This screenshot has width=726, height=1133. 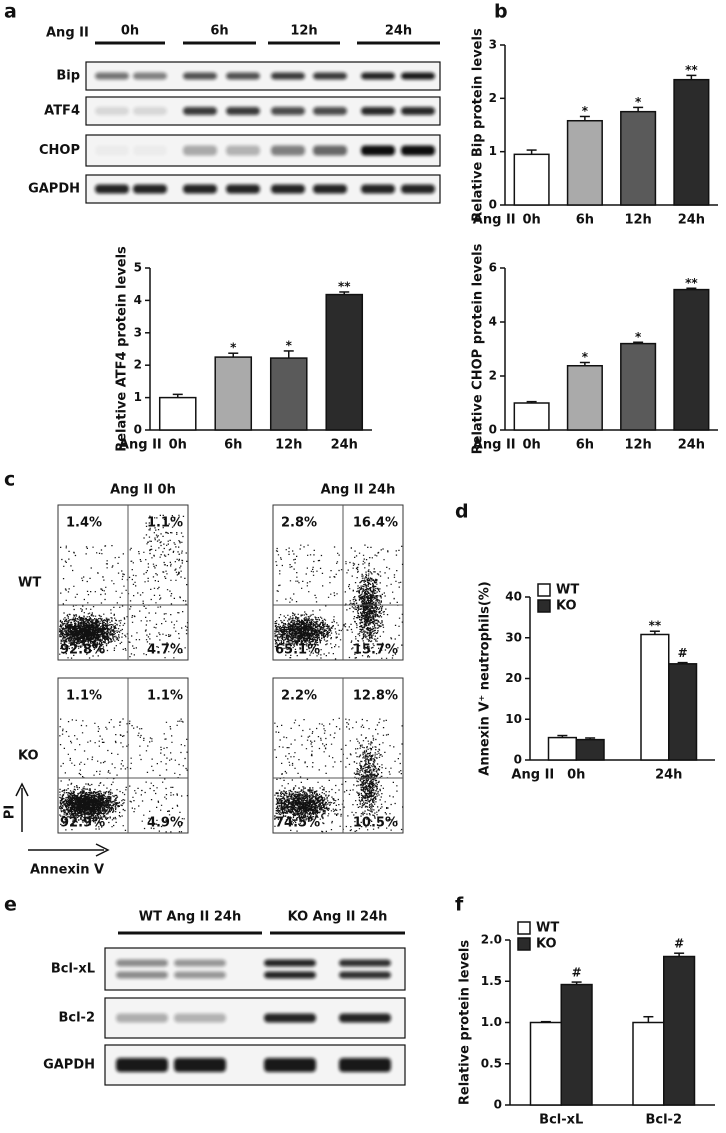 What do you see at coordinates (491, 1022) in the screenshot?
I see `y-tick-label: 1.0` at bounding box center [491, 1022].